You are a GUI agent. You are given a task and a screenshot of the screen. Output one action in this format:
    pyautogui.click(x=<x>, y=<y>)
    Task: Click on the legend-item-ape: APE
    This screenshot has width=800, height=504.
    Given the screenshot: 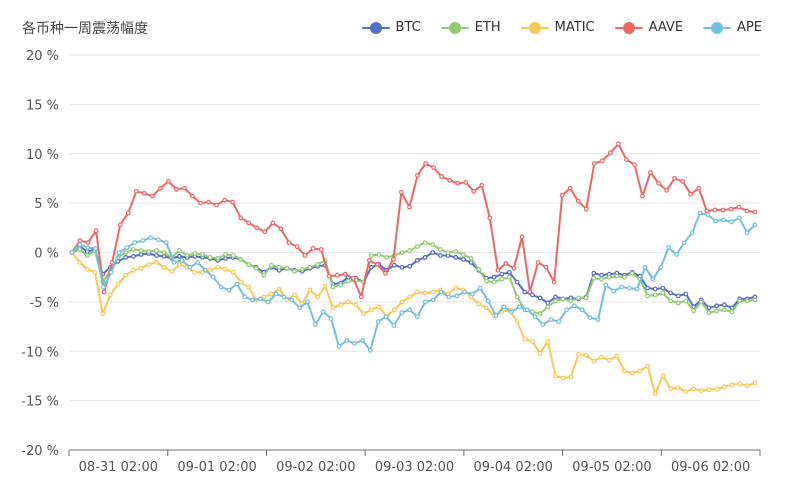 What is the action you would take?
    pyautogui.click(x=732, y=27)
    